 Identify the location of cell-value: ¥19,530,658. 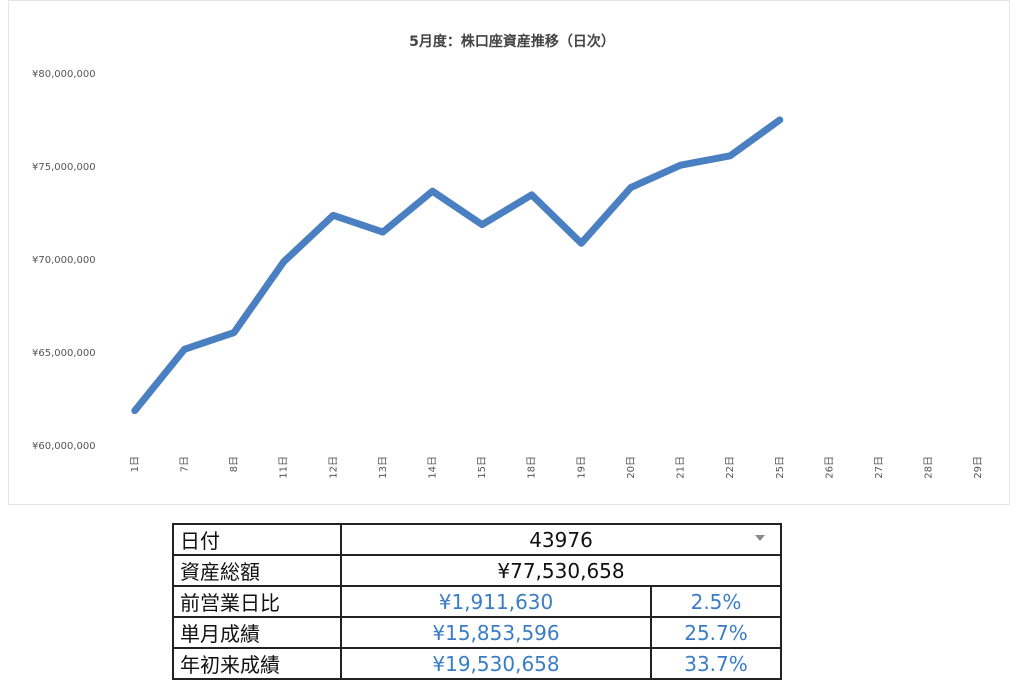
(496, 663).